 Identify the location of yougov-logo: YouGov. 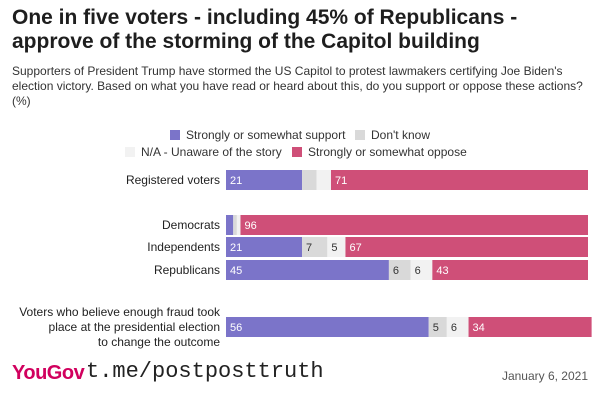
(48, 373).